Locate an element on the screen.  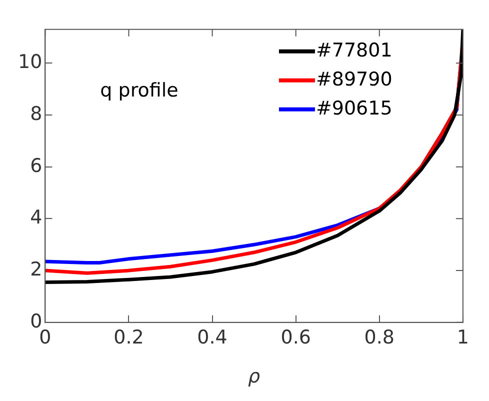
x-tick-label: 0.8 is located at coordinates (379, 337).